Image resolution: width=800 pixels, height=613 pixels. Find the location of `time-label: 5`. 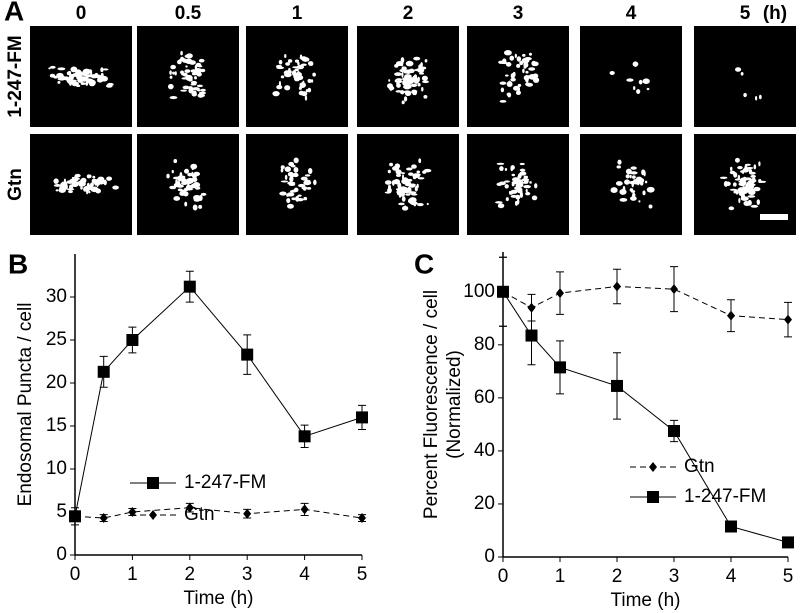

time-label: 5 is located at coordinates (745, 13).